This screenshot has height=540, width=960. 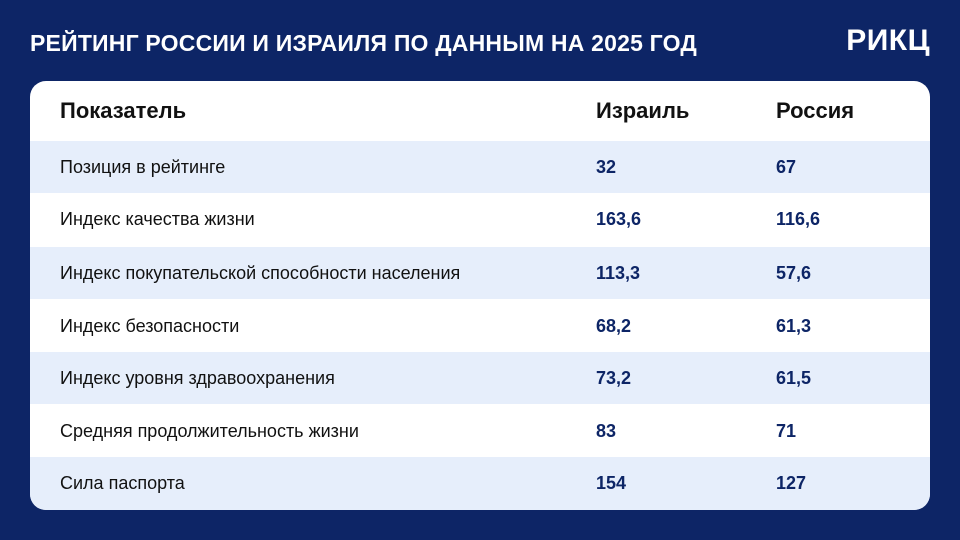 What do you see at coordinates (611, 483) in the screenshot?
I see `israel-value: 154` at bounding box center [611, 483].